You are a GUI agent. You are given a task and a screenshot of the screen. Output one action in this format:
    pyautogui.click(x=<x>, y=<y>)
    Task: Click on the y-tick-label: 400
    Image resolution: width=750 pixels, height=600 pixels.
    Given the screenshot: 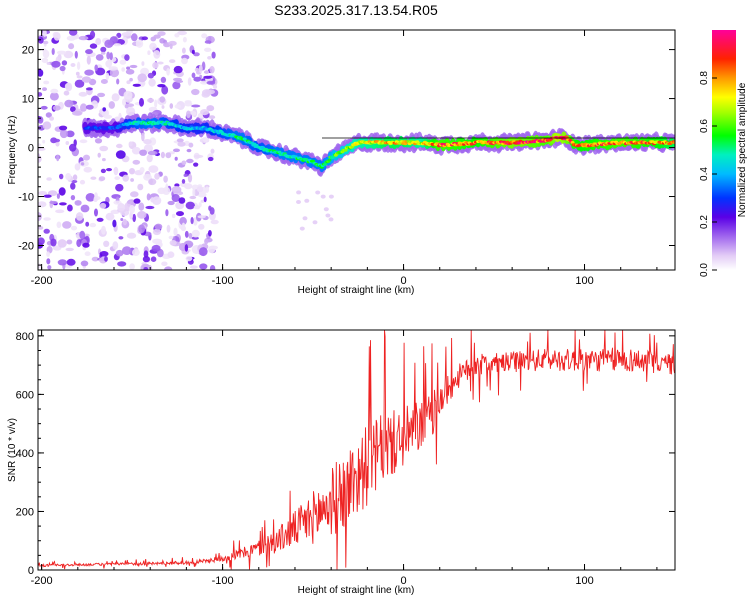 What is the action you would take?
    pyautogui.click(x=25, y=454)
    